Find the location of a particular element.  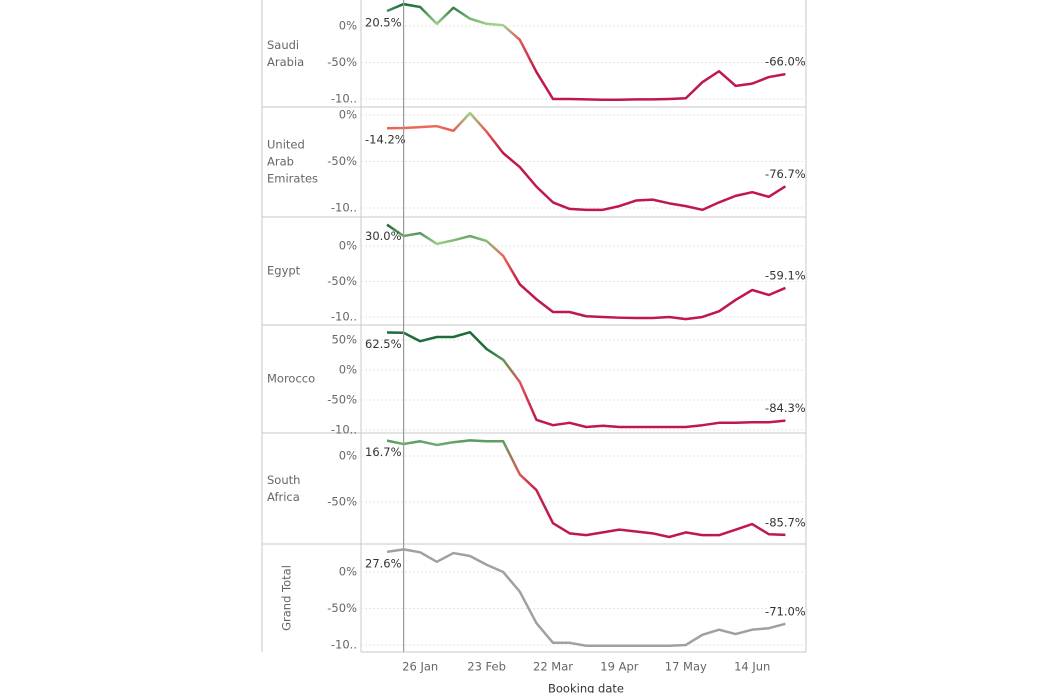

data-label: 20.5% is located at coordinates (383, 23).